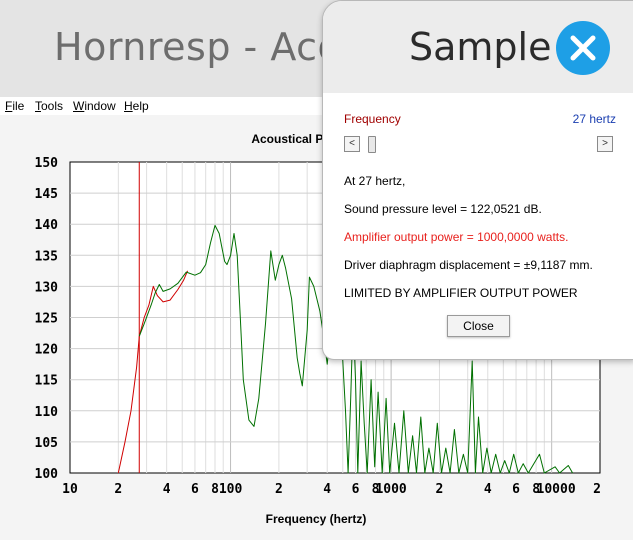  What do you see at coordinates (47, 474) in the screenshot?
I see `y-tick-label: 100` at bounding box center [47, 474].